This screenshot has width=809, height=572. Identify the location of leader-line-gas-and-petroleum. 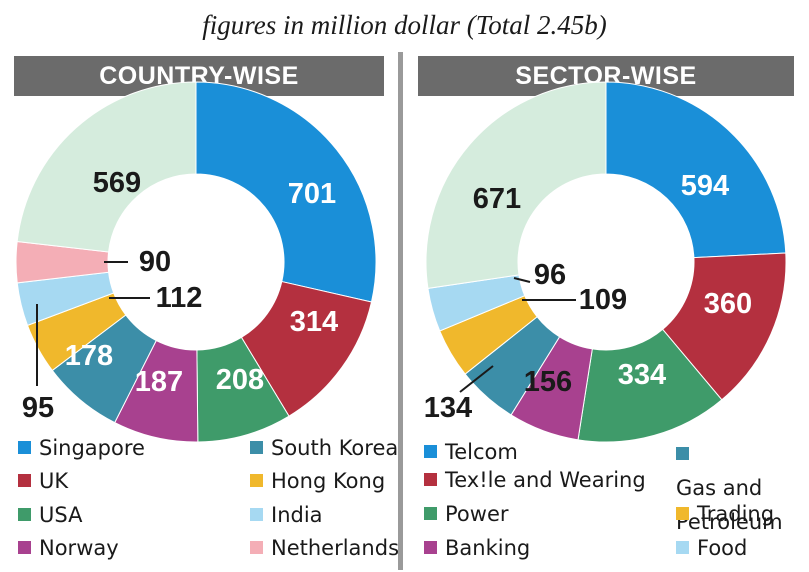
(476, 379).